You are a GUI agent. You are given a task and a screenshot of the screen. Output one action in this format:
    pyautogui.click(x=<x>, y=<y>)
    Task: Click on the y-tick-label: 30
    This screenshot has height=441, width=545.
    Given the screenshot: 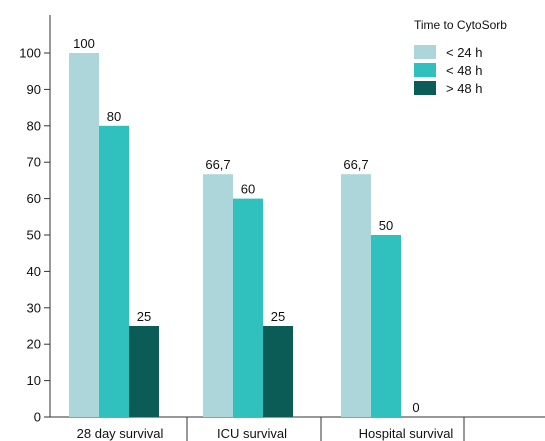 What is the action you would take?
    pyautogui.click(x=34, y=307)
    